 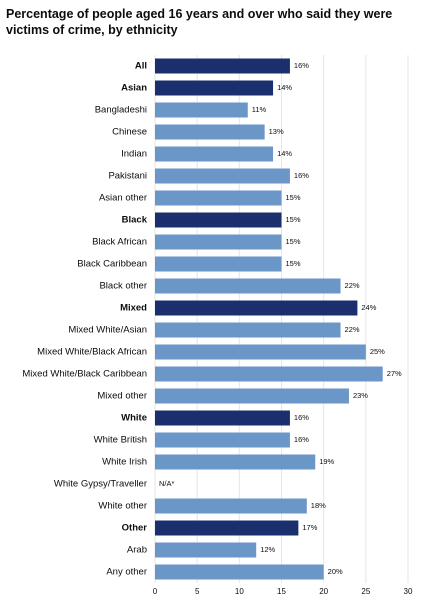 What do you see at coordinates (120, 440) in the screenshot?
I see `y-tick-label: White British` at bounding box center [120, 440].